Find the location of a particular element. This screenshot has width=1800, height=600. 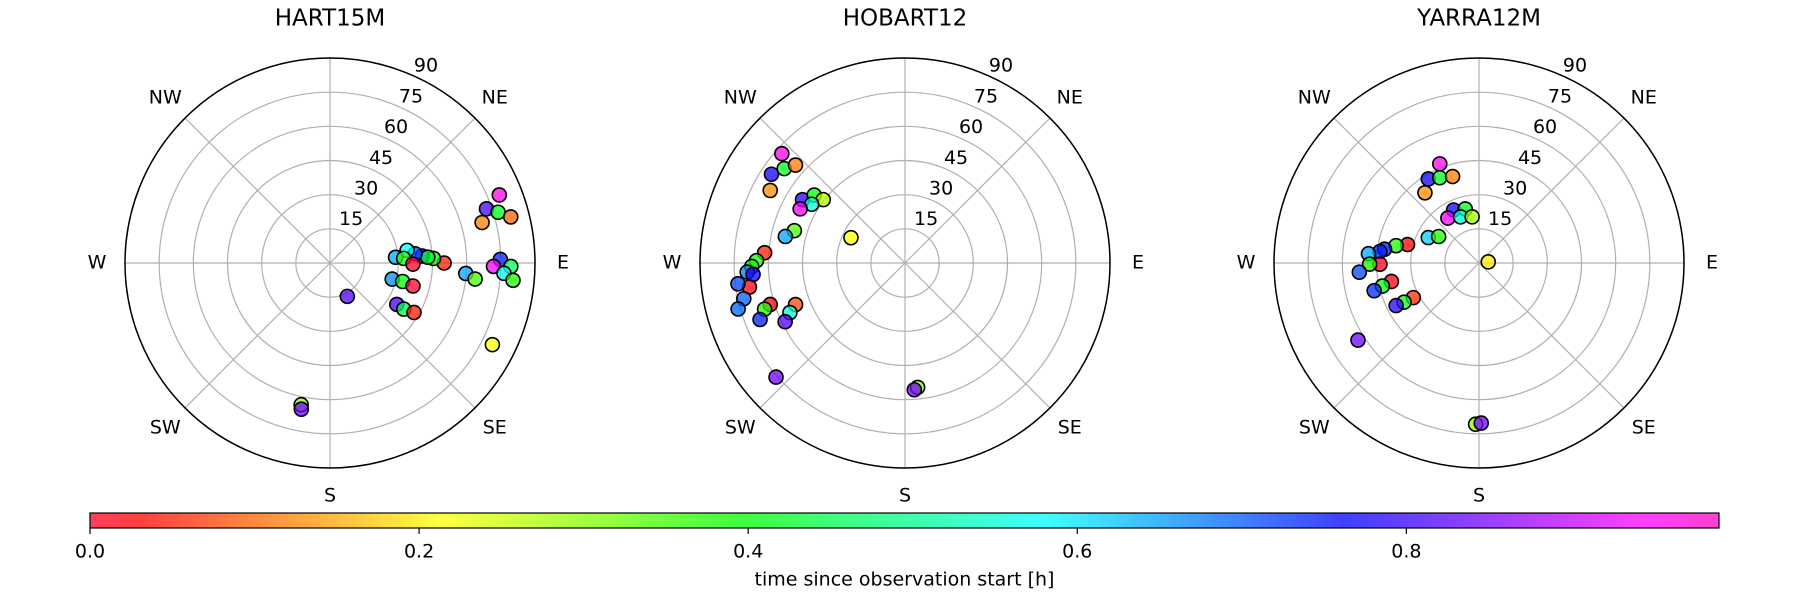

colorbar-tick-label: 0.8 is located at coordinates (1406, 552).